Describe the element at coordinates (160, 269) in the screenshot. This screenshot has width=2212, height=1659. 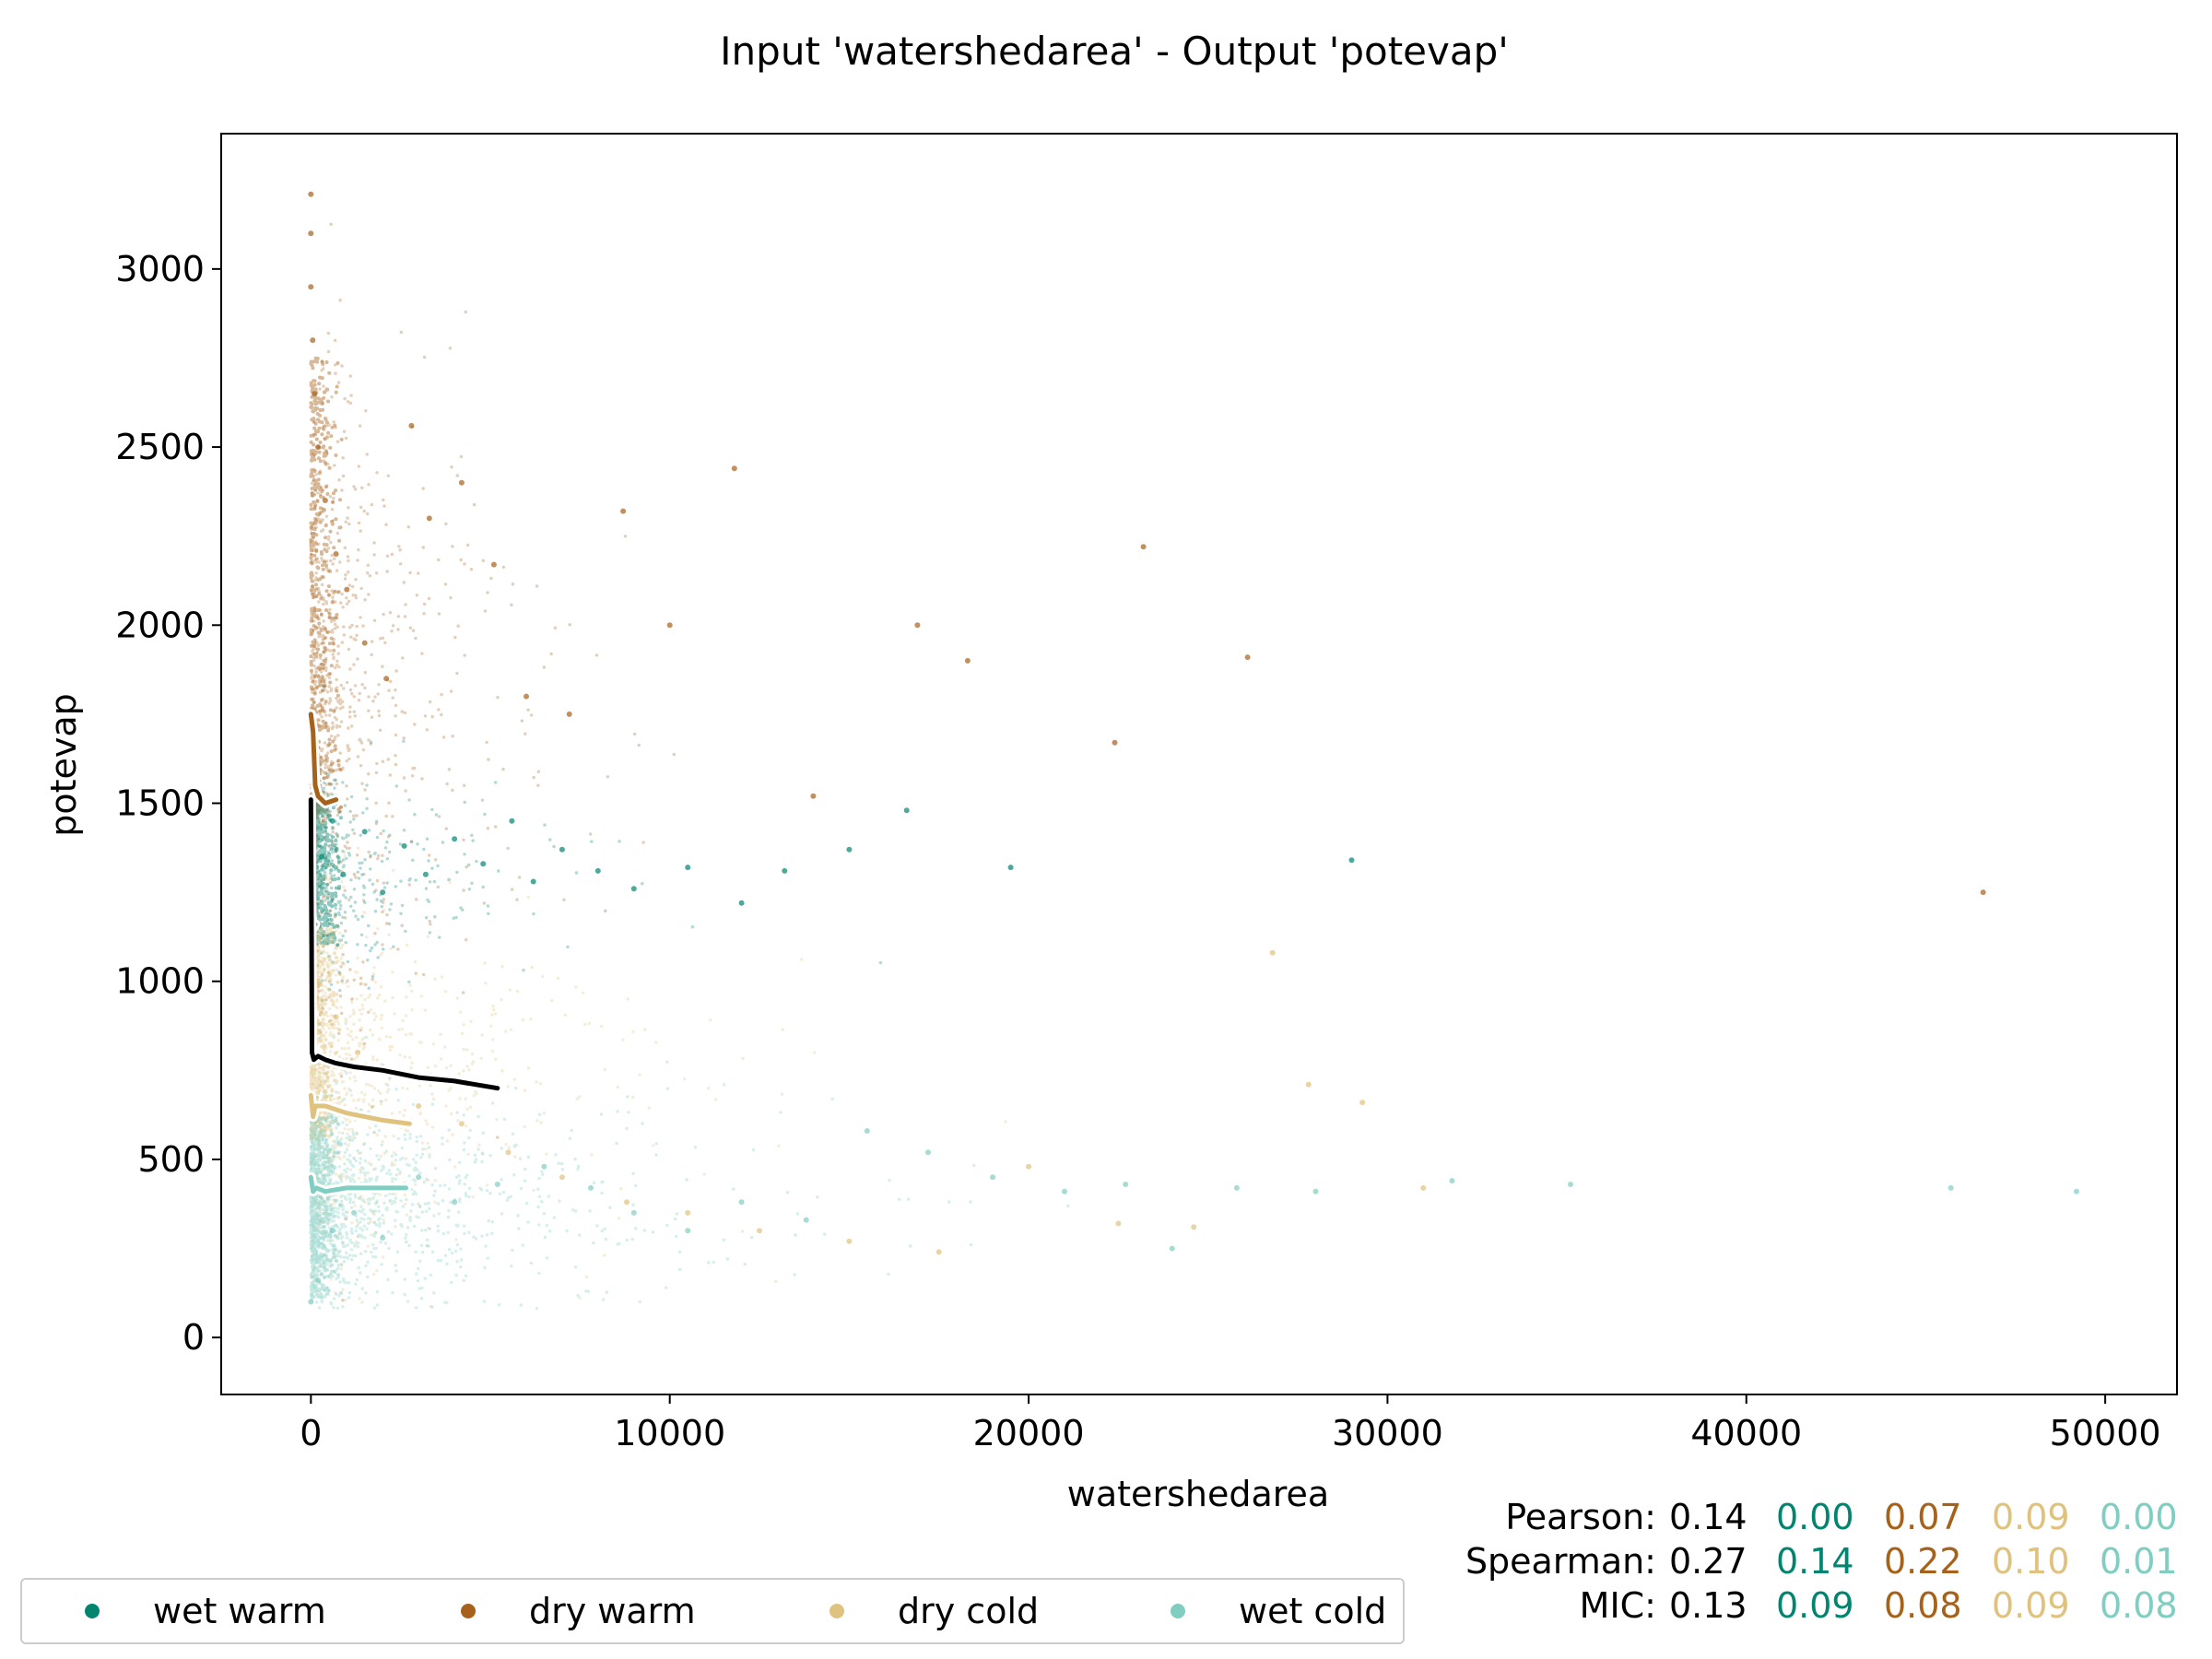
I see `y-tick-label: 3000` at that location.